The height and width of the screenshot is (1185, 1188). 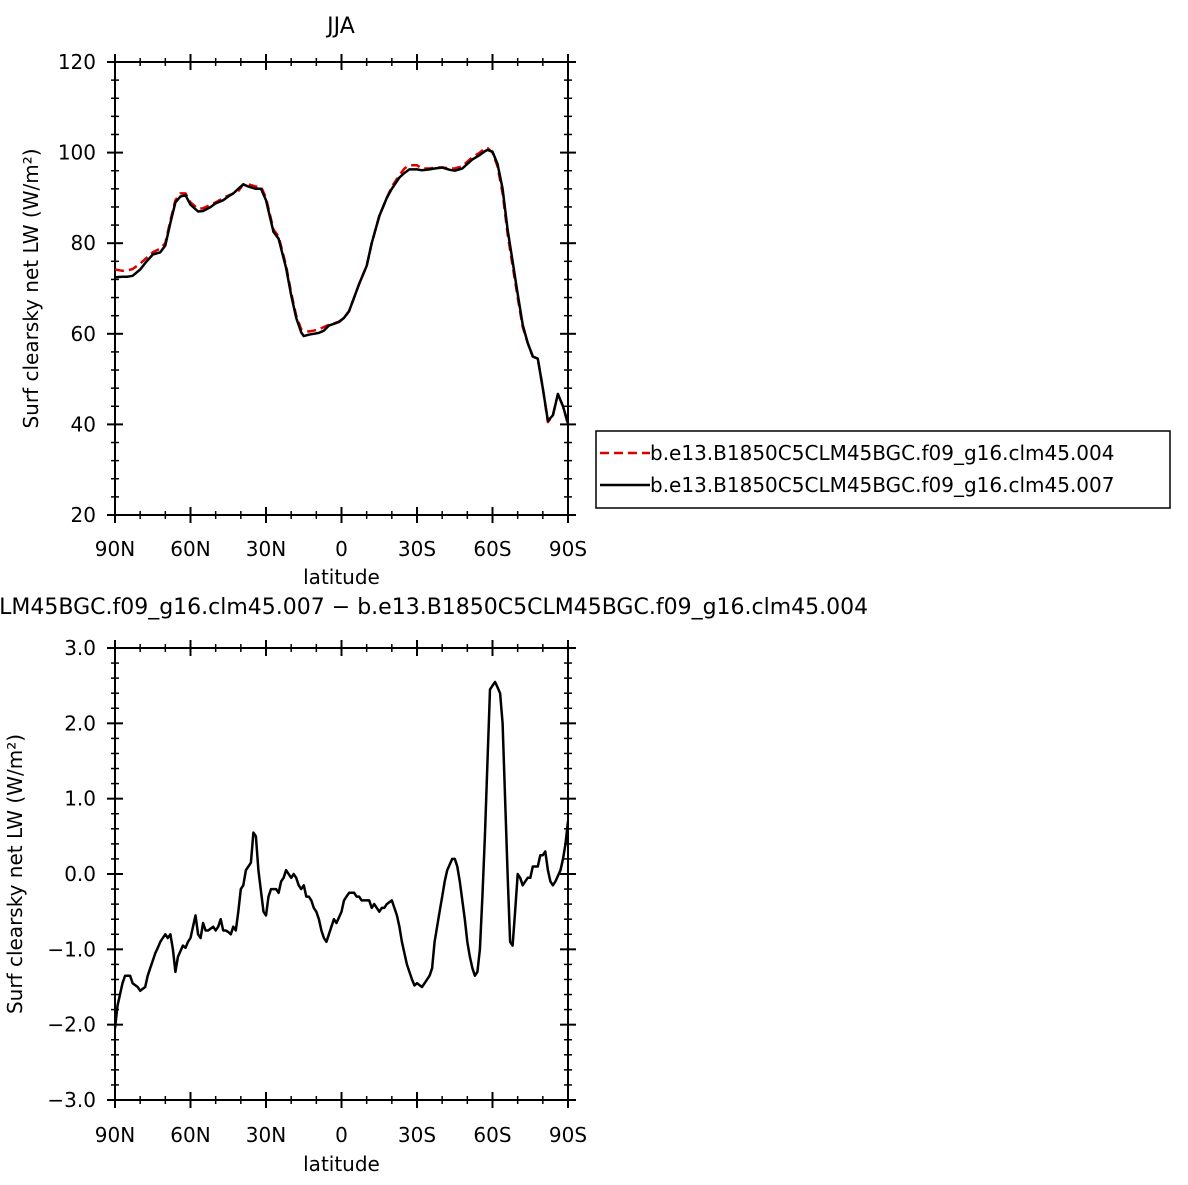 I want to click on y-tick-label: 60, so click(x=83, y=334).